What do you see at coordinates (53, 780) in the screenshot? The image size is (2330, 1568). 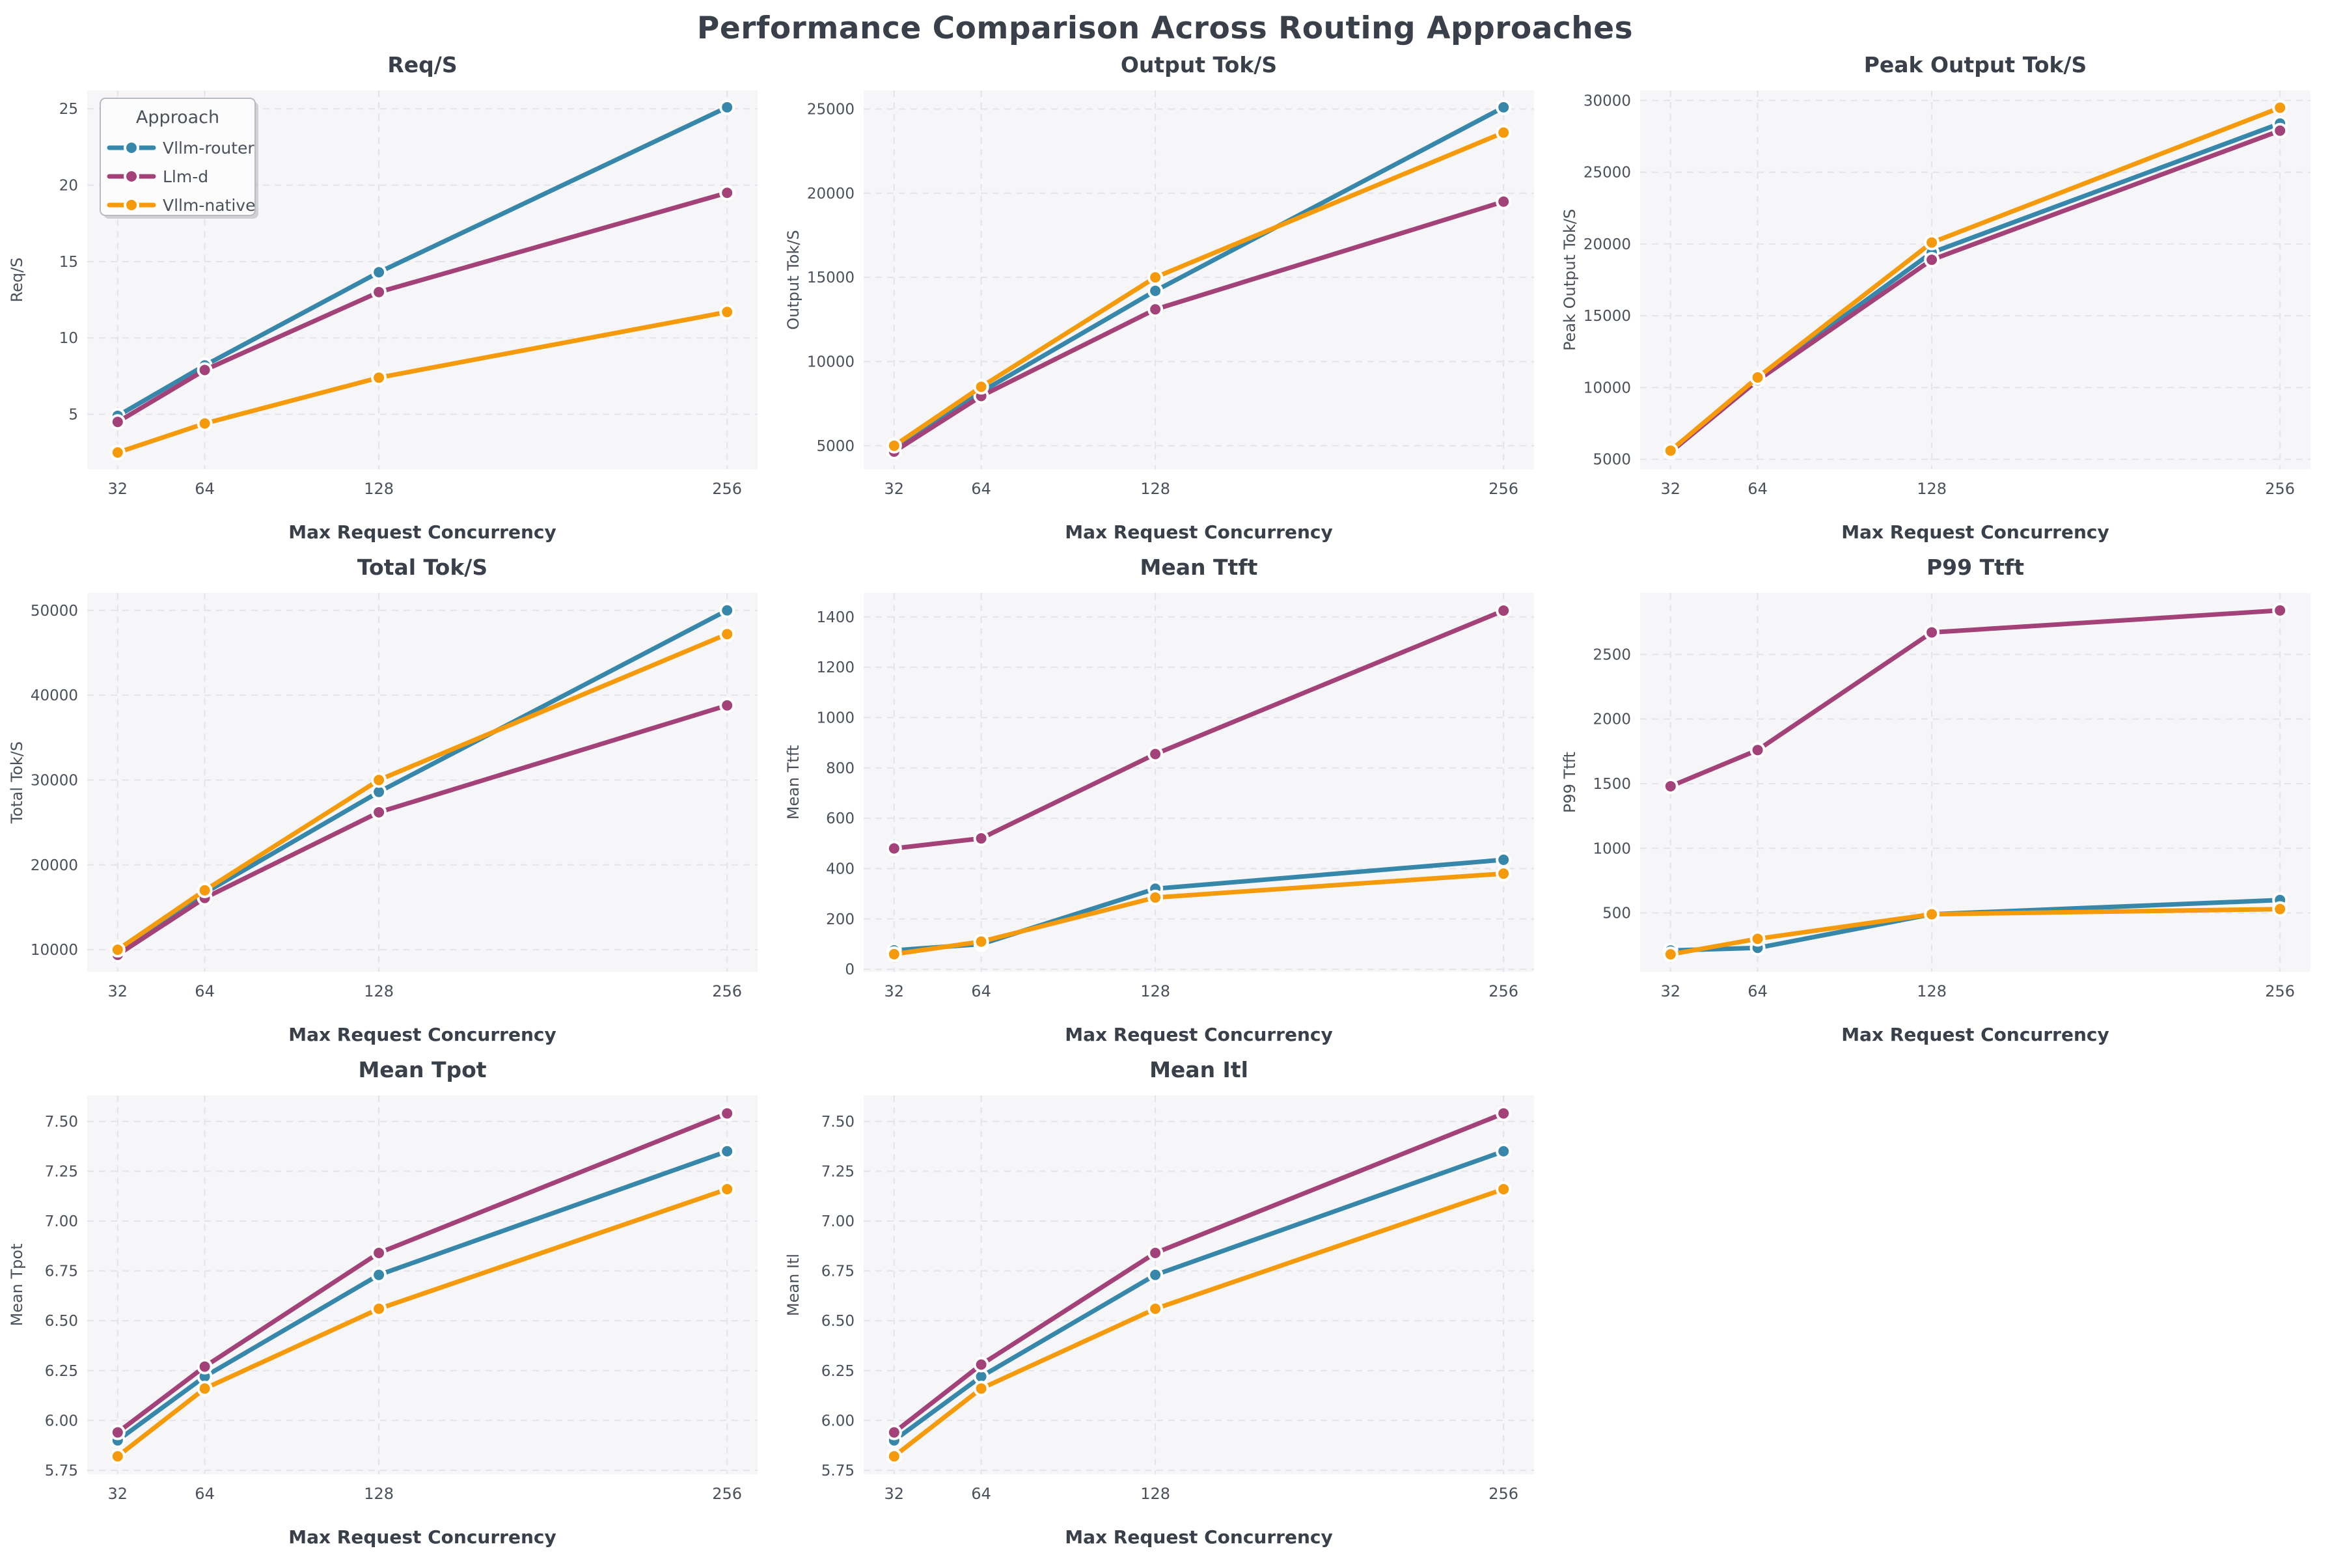 I see `svg-text: 30000` at bounding box center [53, 780].